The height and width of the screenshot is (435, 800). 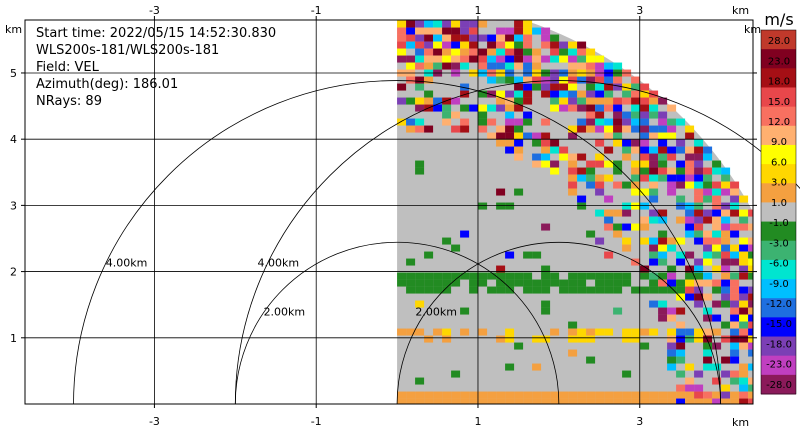 I want to click on x-unit-label-top: km, so click(x=740, y=10).